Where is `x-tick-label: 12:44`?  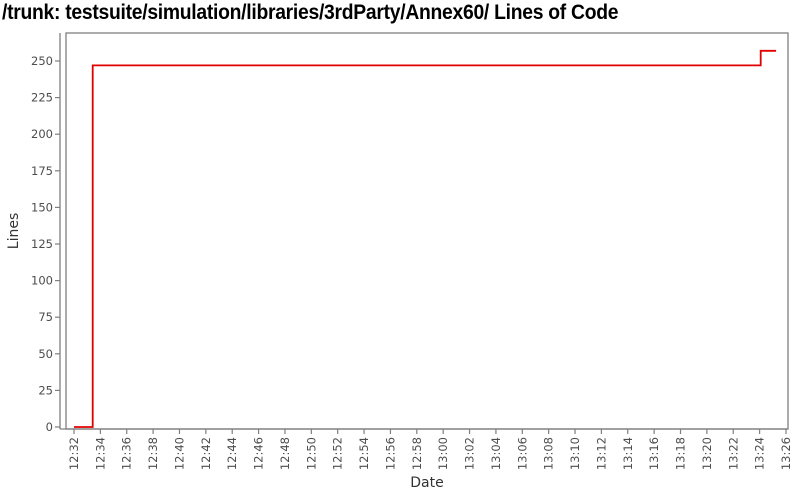 x-tick-label: 12:44 is located at coordinates (232, 453).